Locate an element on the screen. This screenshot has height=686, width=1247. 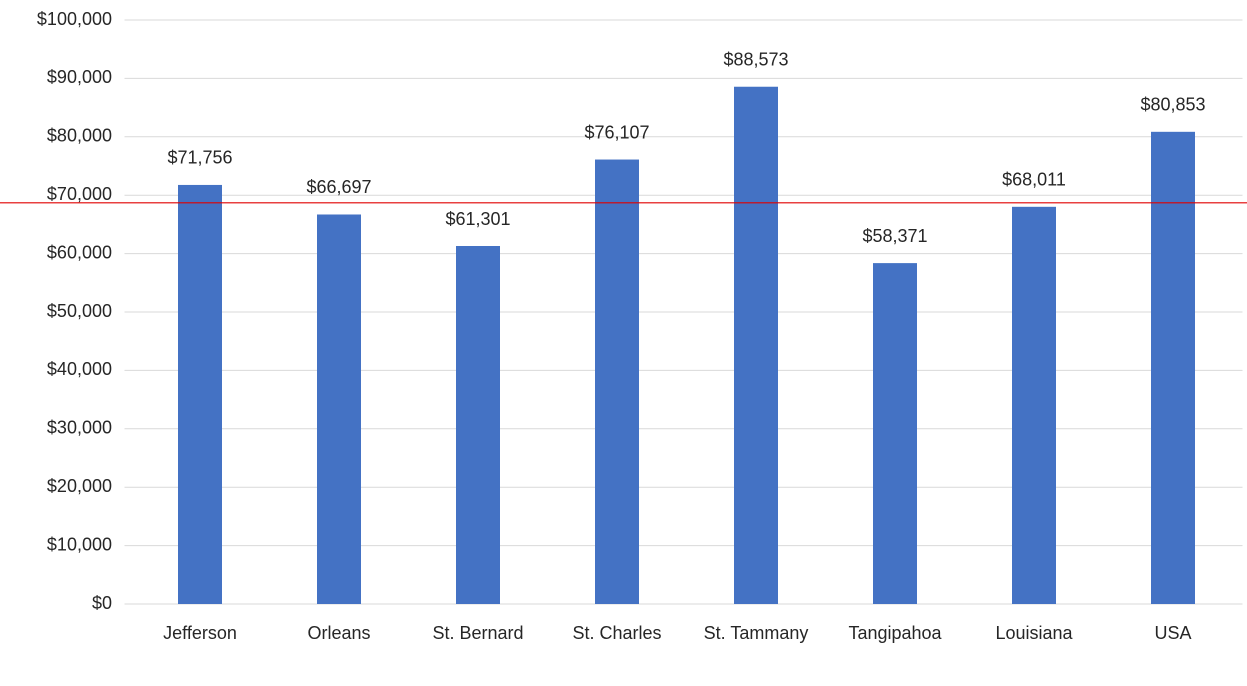
y-tick-label: $40,000 is located at coordinates (79, 369).